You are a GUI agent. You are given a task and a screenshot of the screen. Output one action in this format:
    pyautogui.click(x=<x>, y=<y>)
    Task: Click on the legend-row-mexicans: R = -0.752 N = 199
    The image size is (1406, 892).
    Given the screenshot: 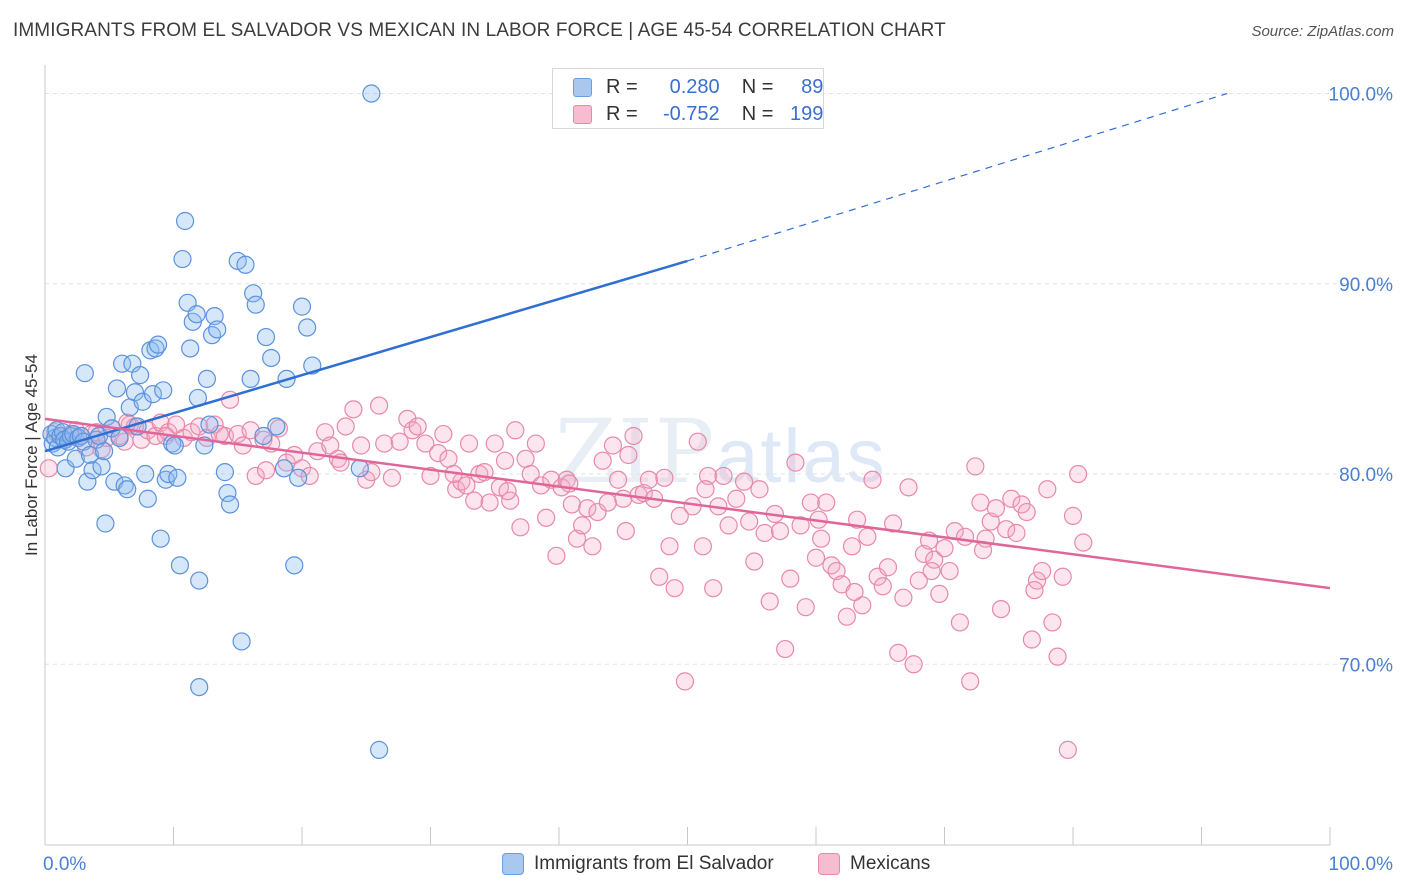 What is the action you would take?
    pyautogui.click(x=698, y=114)
    